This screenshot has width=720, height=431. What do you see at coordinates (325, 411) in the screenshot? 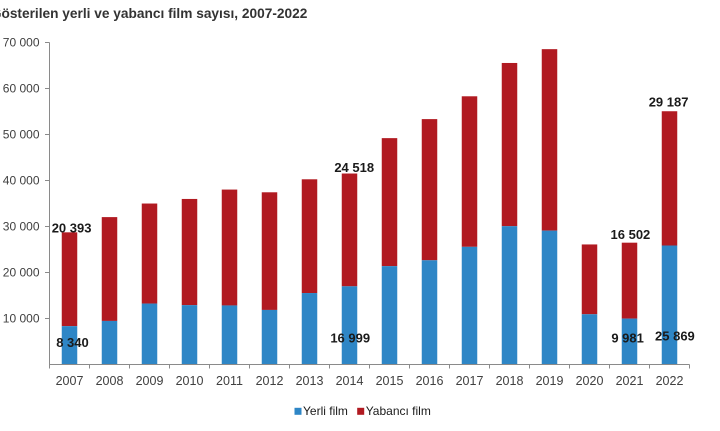
I see `svg-text: Yerli film` at bounding box center [325, 411].